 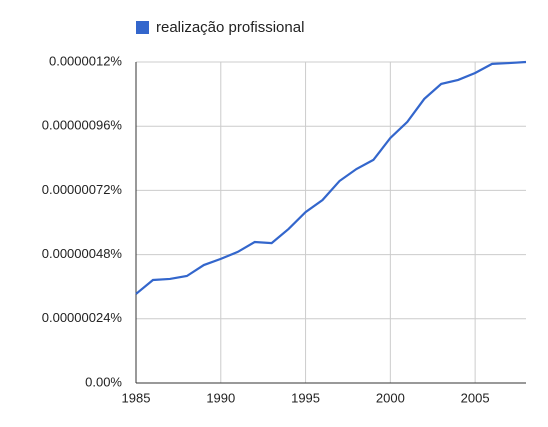 I want to click on legend-label: realização profissional, so click(x=230, y=27).